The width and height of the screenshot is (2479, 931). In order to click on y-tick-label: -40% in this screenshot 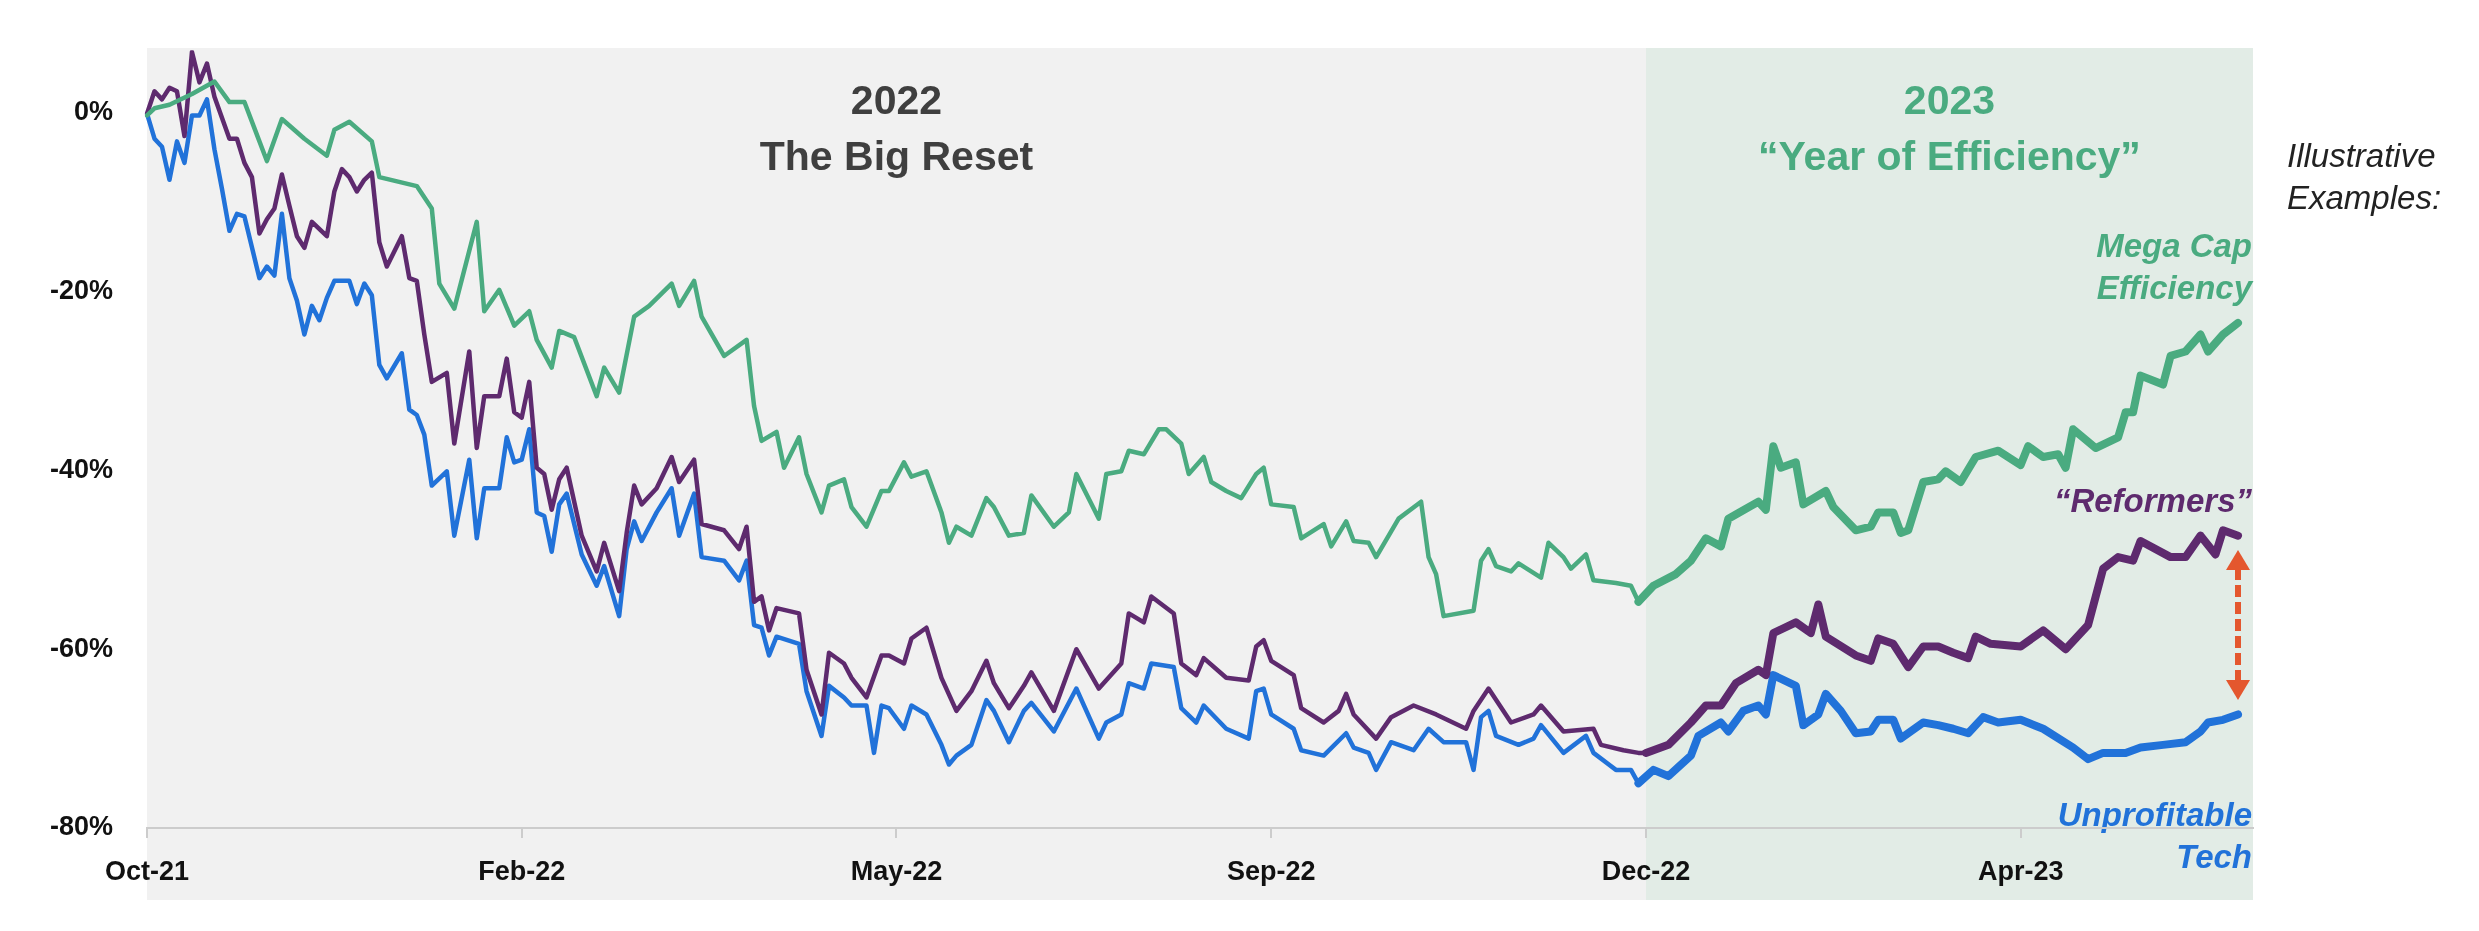, I will do `click(81, 468)`.